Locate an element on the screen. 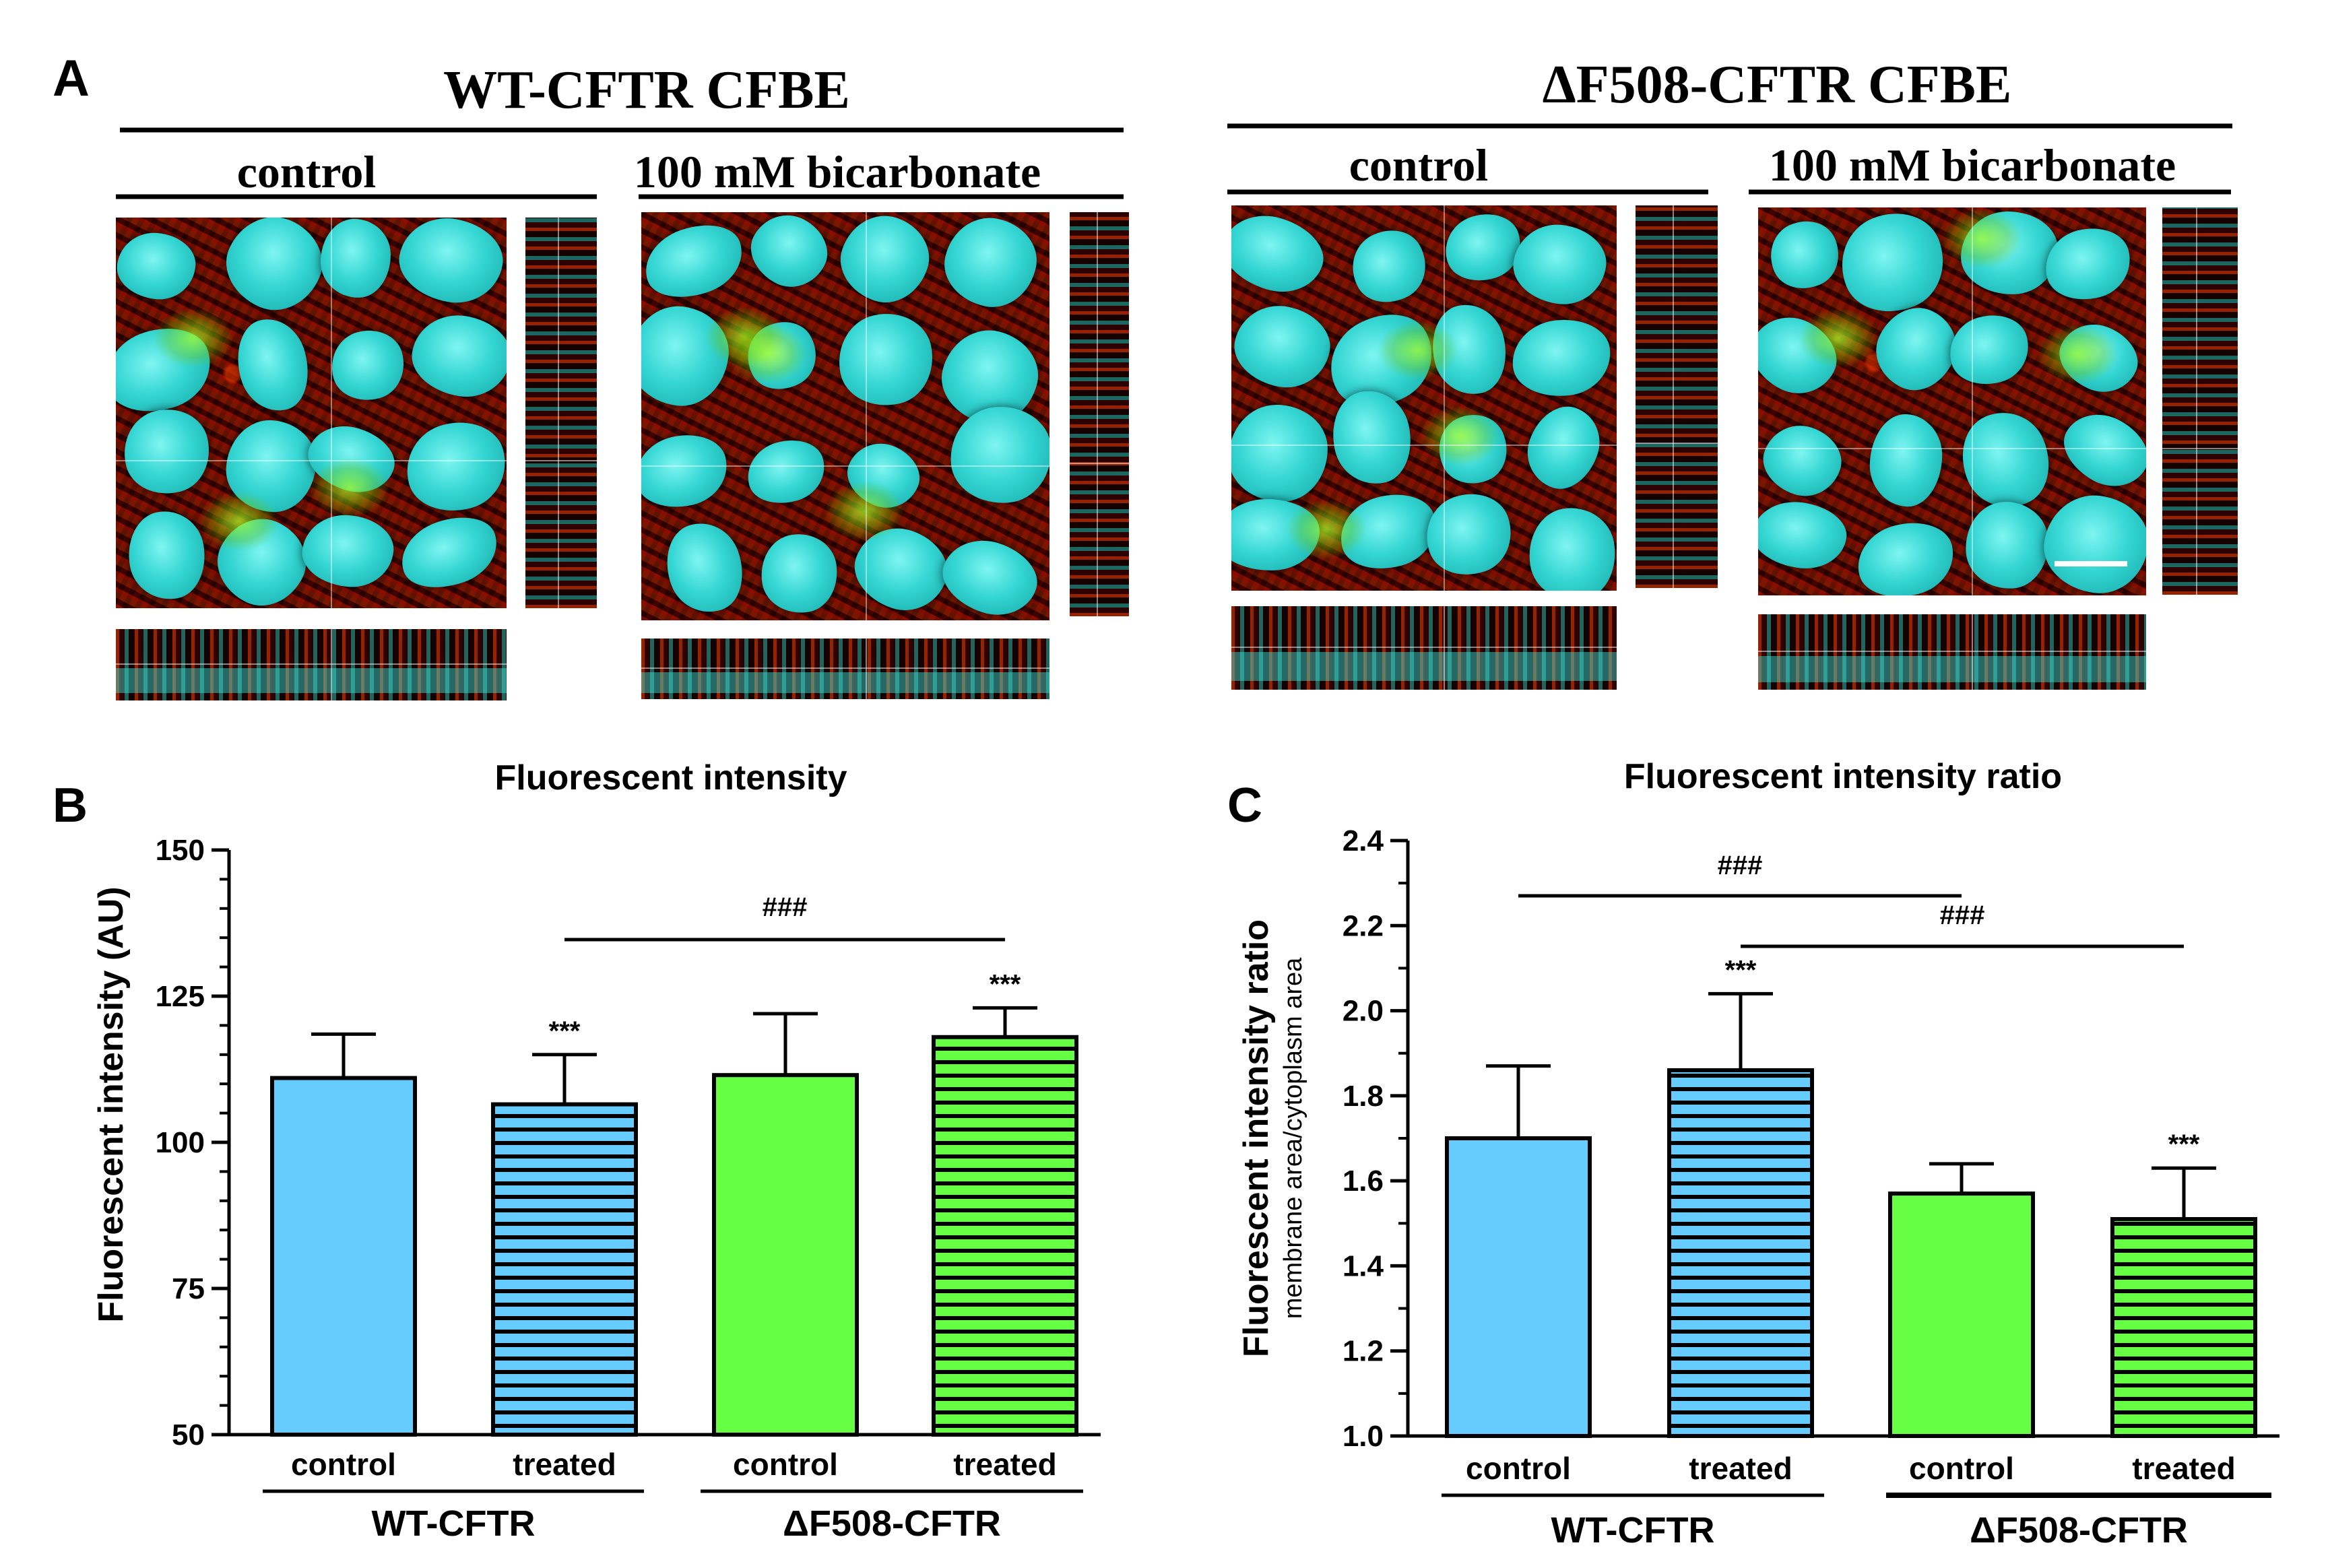 The width and height of the screenshot is (2328, 1568). y-tick-label: 50 is located at coordinates (188, 1435).